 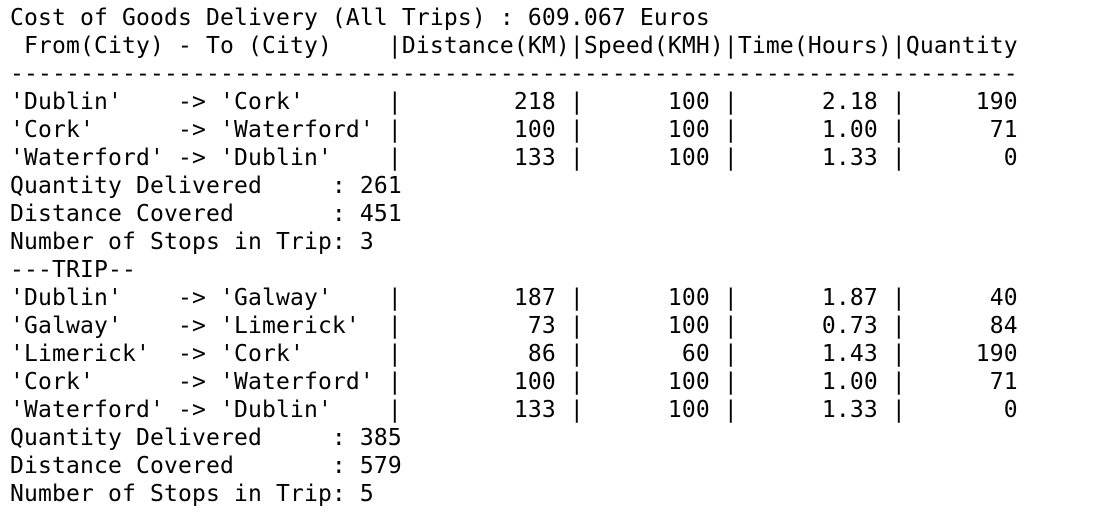 I want to click on terminal-line: Distance Covered : 579, so click(x=206, y=466).